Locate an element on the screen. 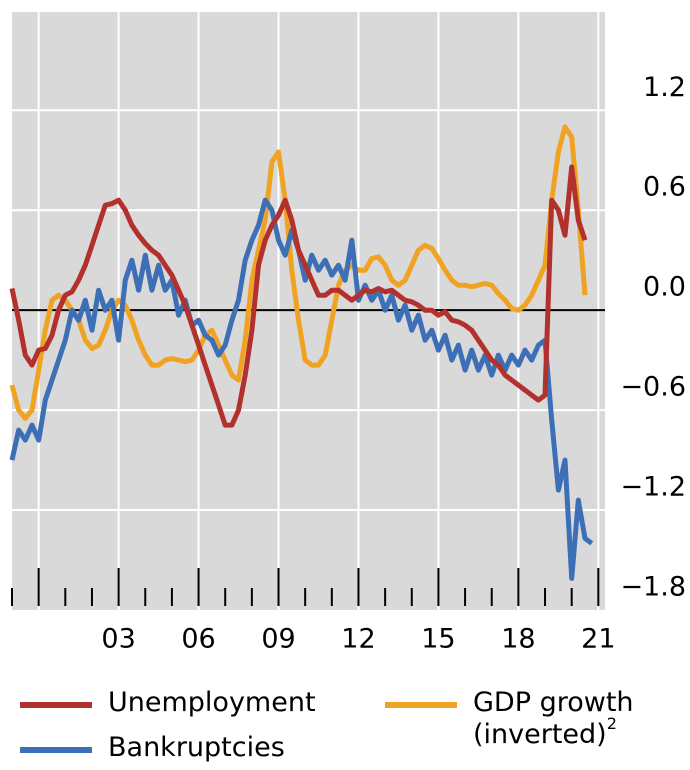  x-tick-label: 15 is located at coordinates (438, 639).